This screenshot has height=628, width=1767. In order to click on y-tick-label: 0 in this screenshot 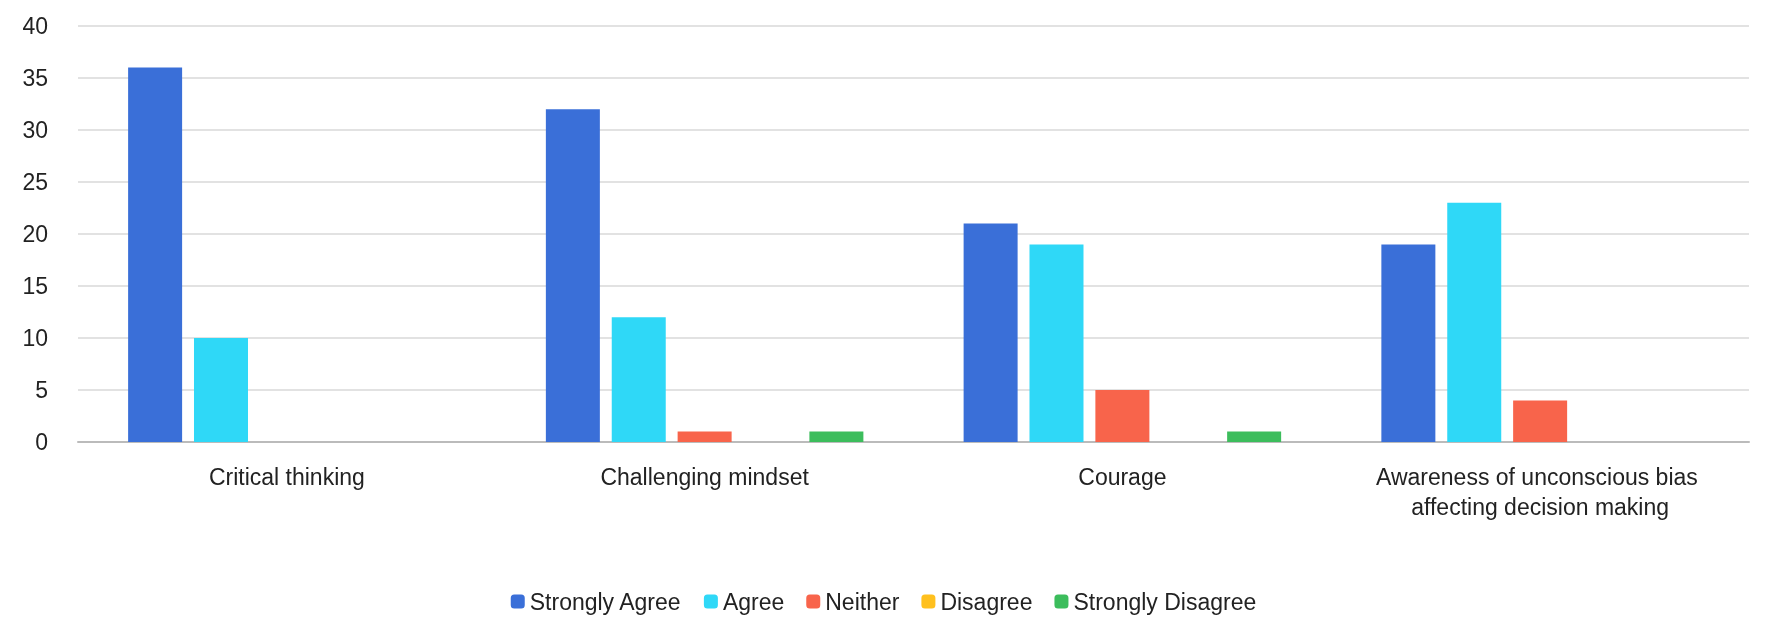, I will do `click(41, 442)`.